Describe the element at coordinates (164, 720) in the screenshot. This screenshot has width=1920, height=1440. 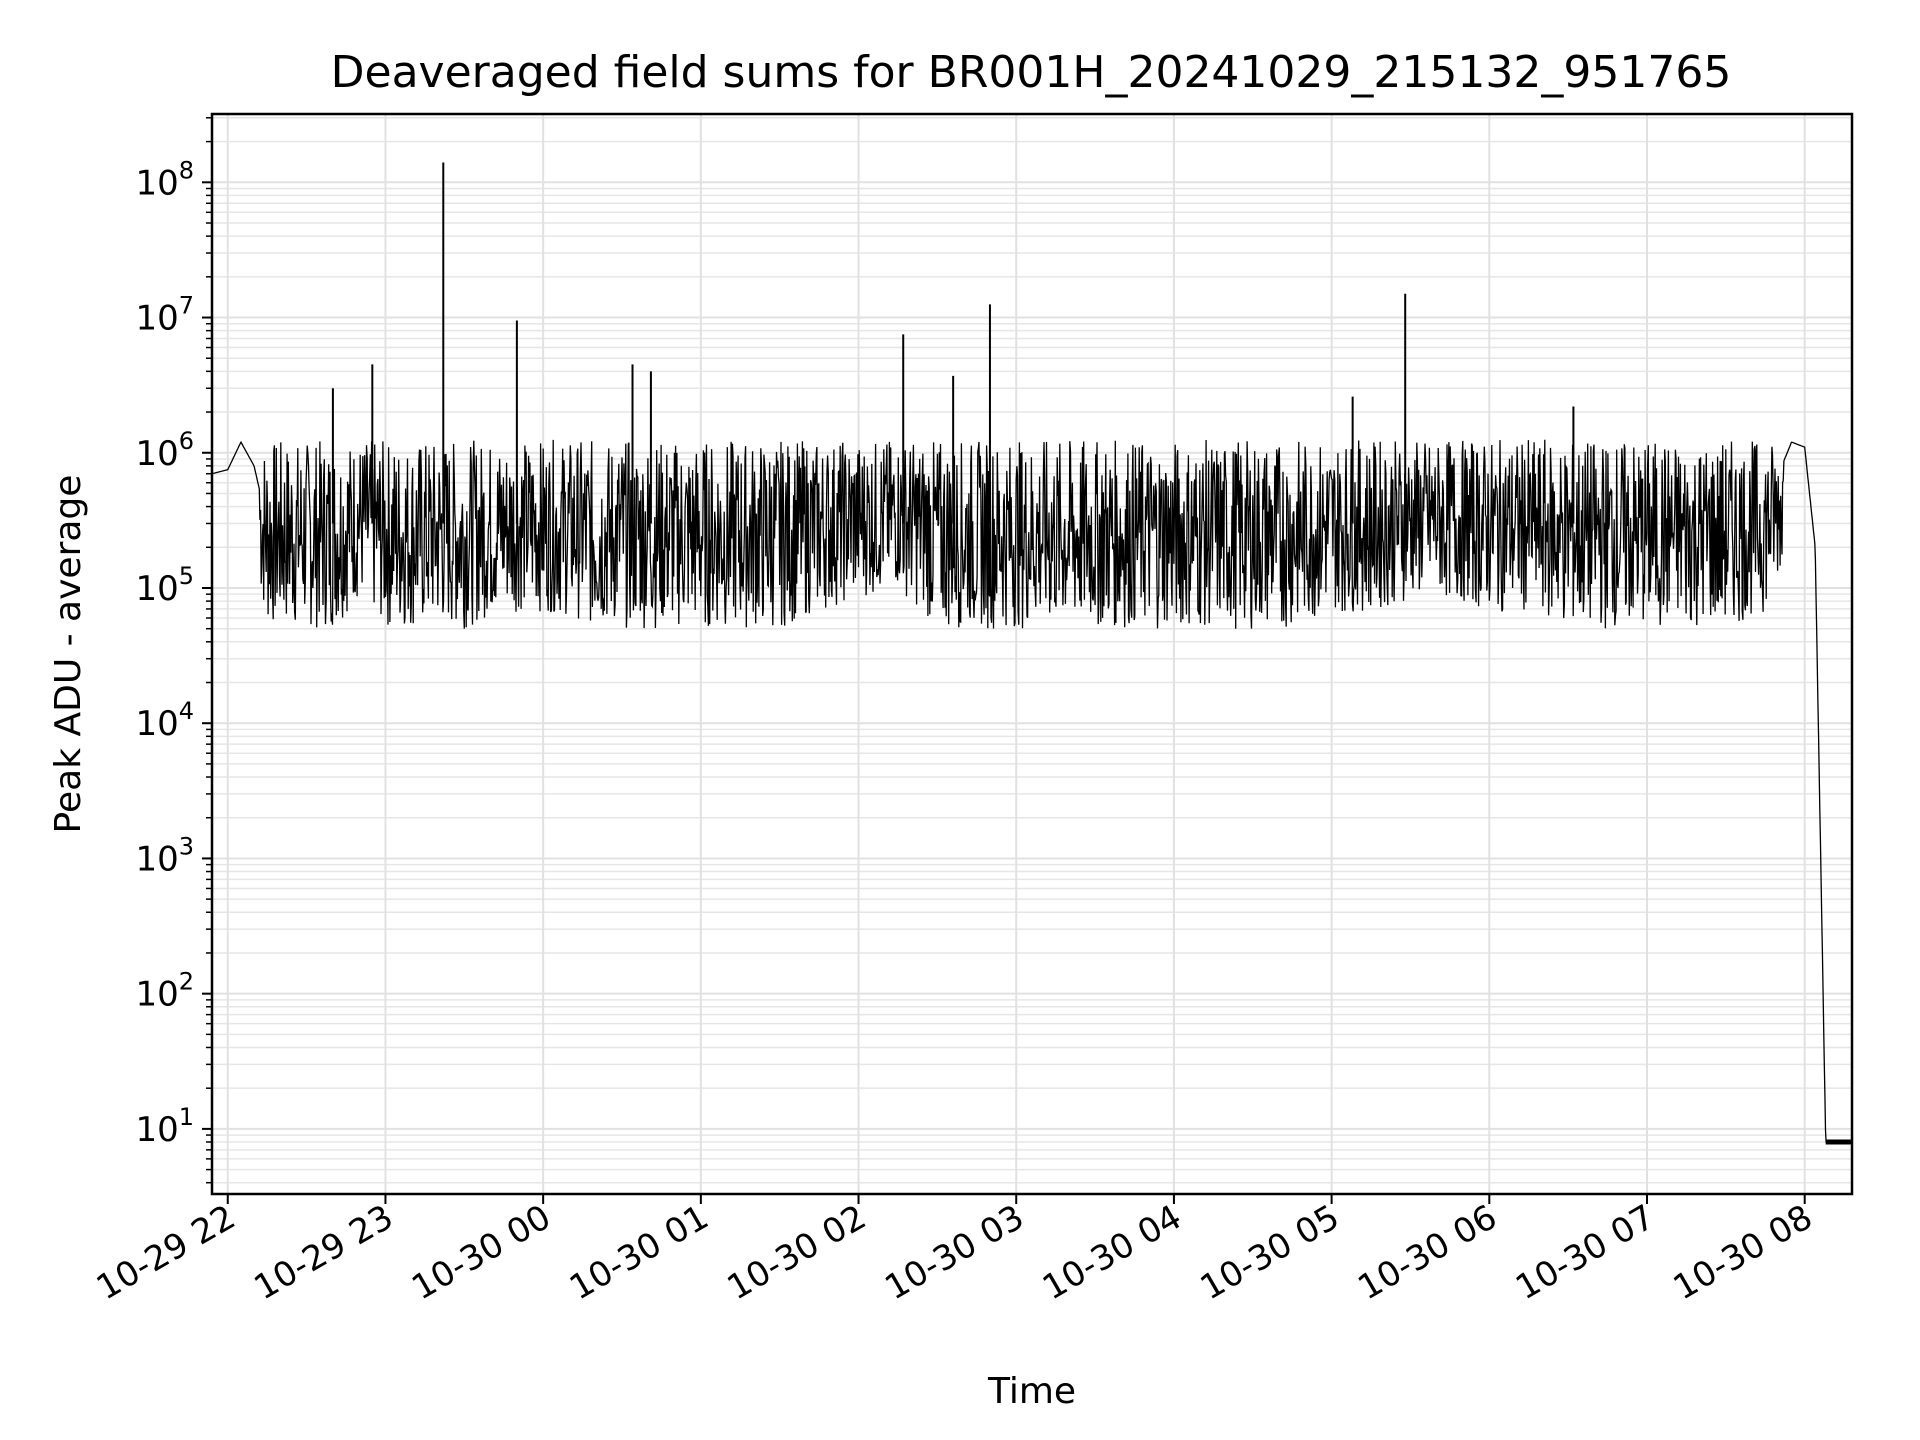
I see `y-tick-label: 10⁴` at that location.